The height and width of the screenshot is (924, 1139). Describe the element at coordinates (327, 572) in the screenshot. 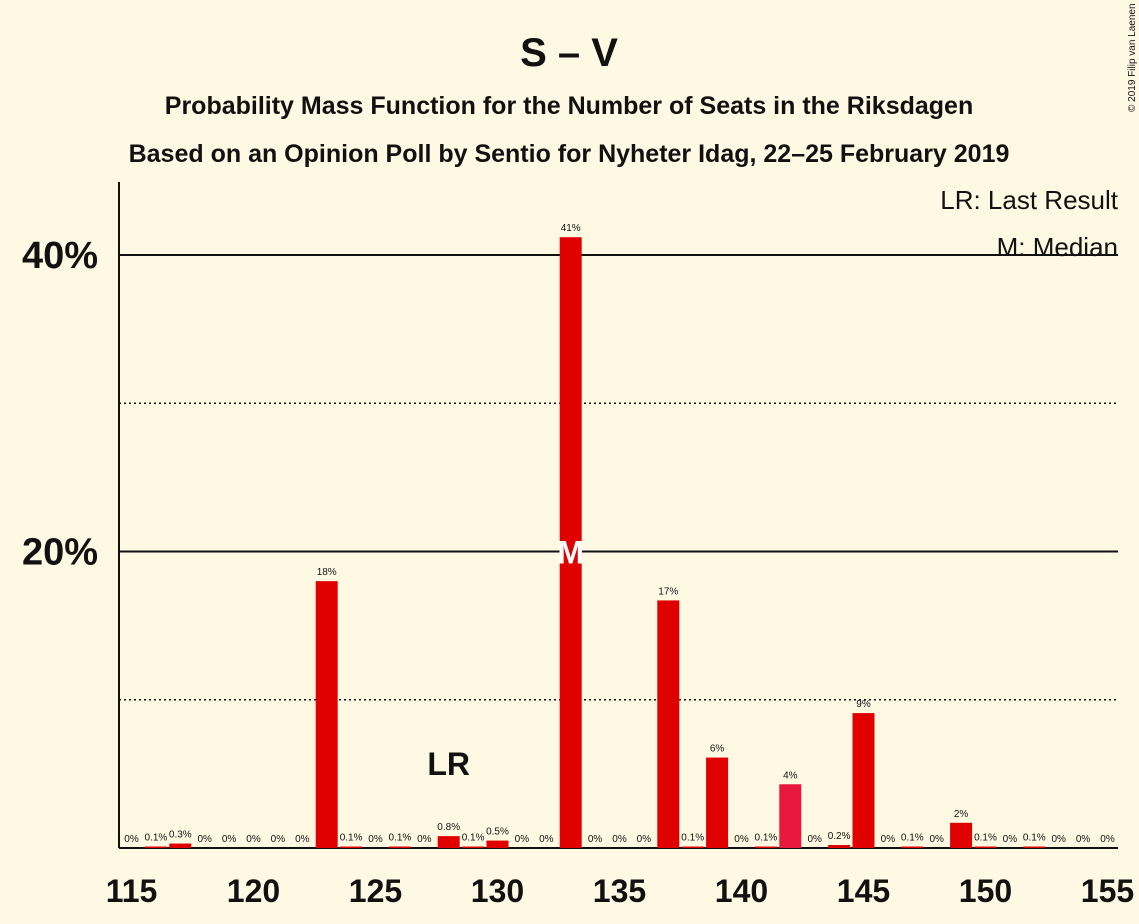

I see `data-label-123: 18%` at that location.